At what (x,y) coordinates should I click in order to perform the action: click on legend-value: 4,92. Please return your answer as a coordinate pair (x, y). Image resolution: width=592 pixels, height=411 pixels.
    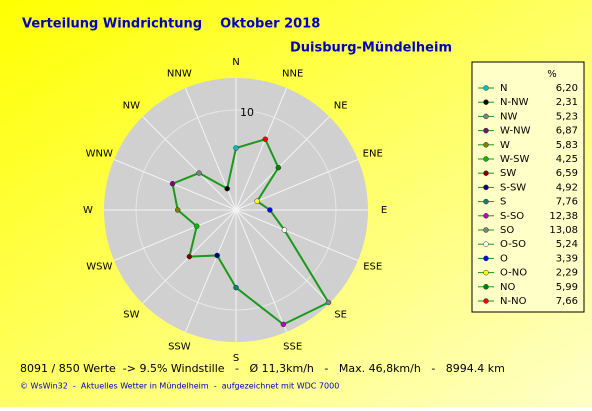
    Looking at the image, I should click on (567, 187).